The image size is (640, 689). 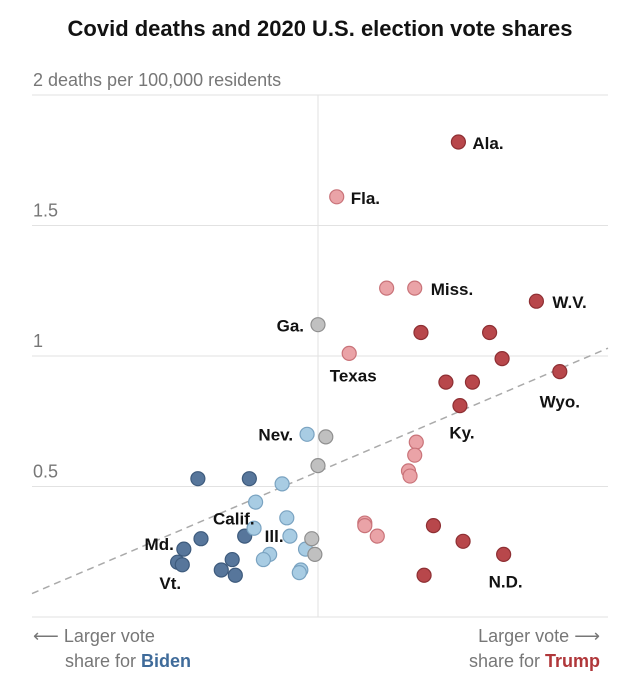 I want to click on state-label: Calif., so click(x=234, y=519).